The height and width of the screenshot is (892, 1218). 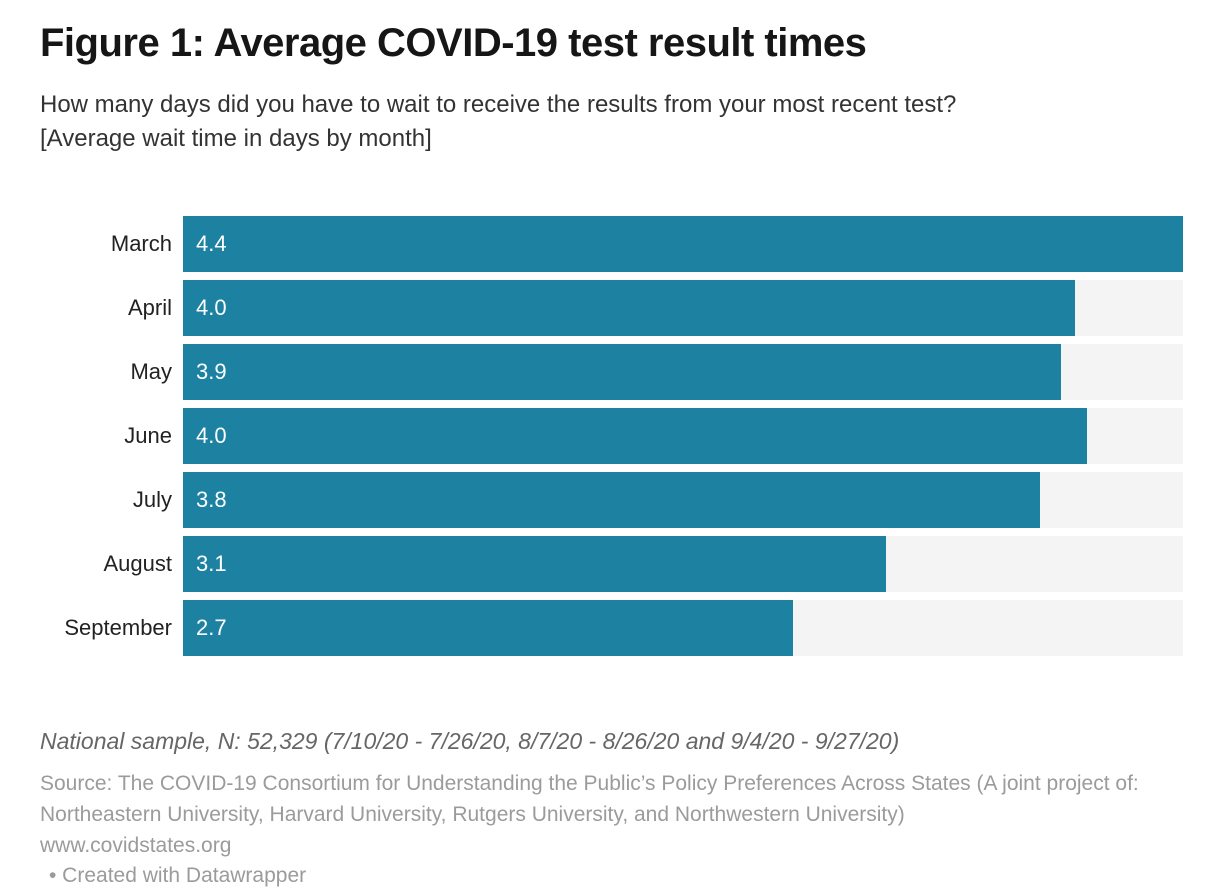 What do you see at coordinates (141, 243) in the screenshot?
I see `bar-label: March` at bounding box center [141, 243].